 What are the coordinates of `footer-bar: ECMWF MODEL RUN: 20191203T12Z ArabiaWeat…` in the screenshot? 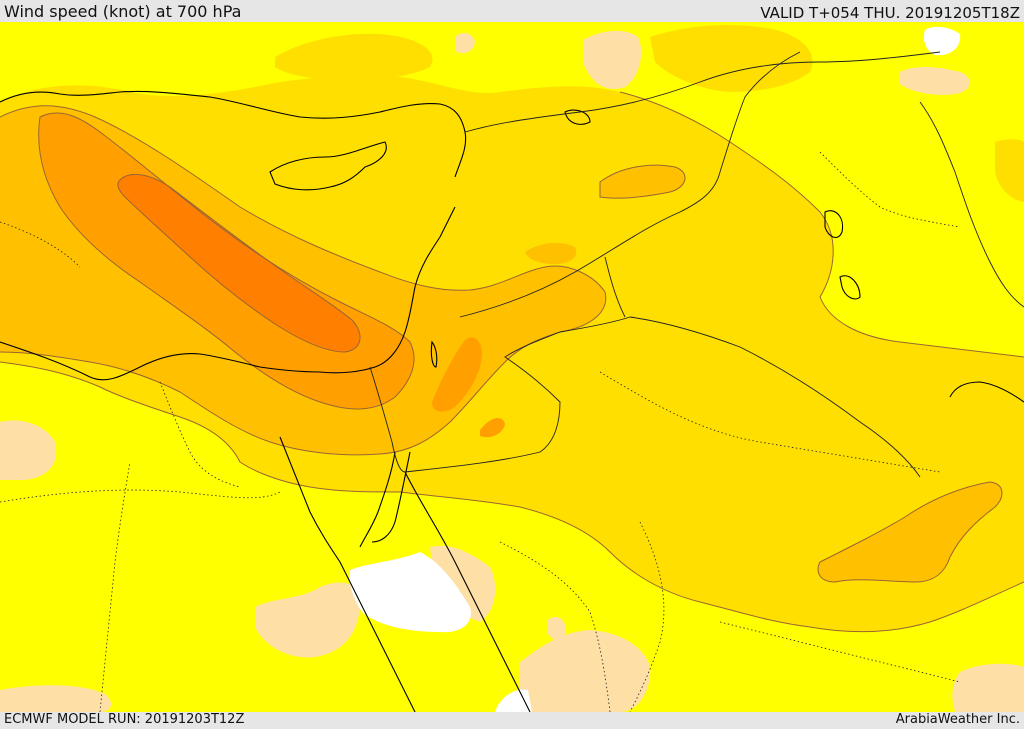 It's located at (512, 720).